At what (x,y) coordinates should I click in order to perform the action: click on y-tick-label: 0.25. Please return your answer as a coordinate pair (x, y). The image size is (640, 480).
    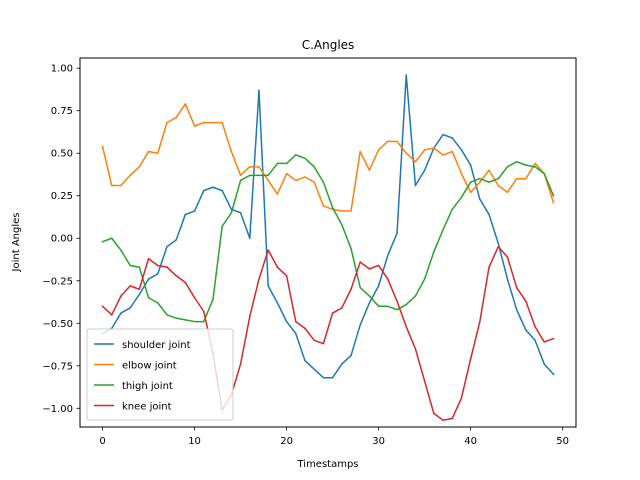
    Looking at the image, I should click on (62, 196).